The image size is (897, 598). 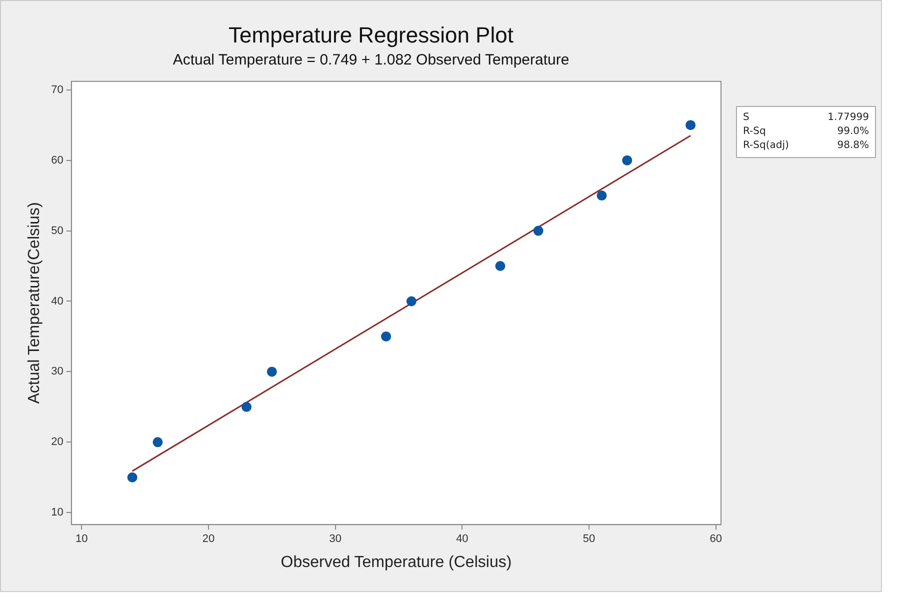 I want to click on chart-subtitle: Actual Temperature = 0.749 + 1.082 Observed Temperature, so click(x=371, y=60).